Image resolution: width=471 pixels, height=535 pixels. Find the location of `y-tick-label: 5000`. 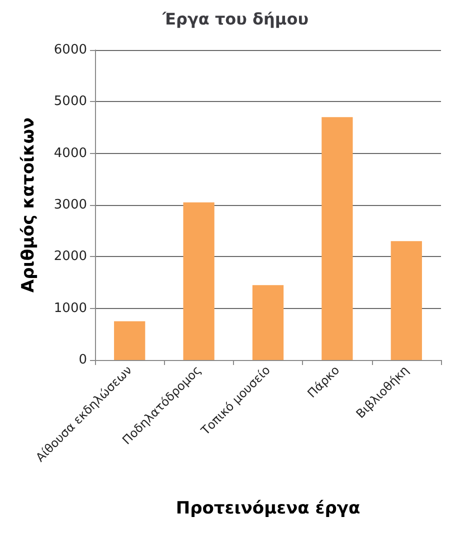

y-tick-label: 5000 is located at coordinates (70, 102).